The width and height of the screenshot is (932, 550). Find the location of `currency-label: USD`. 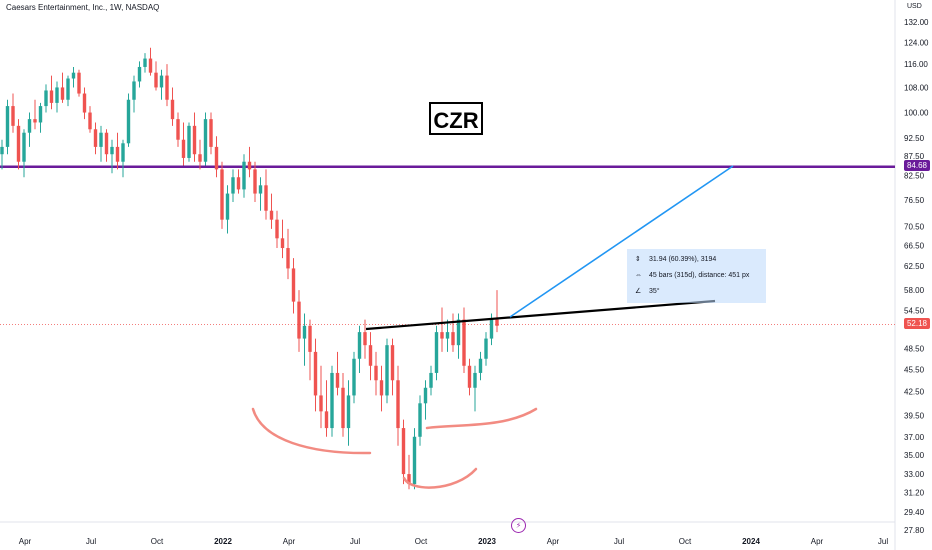

currency-label: USD is located at coordinates (914, 6).